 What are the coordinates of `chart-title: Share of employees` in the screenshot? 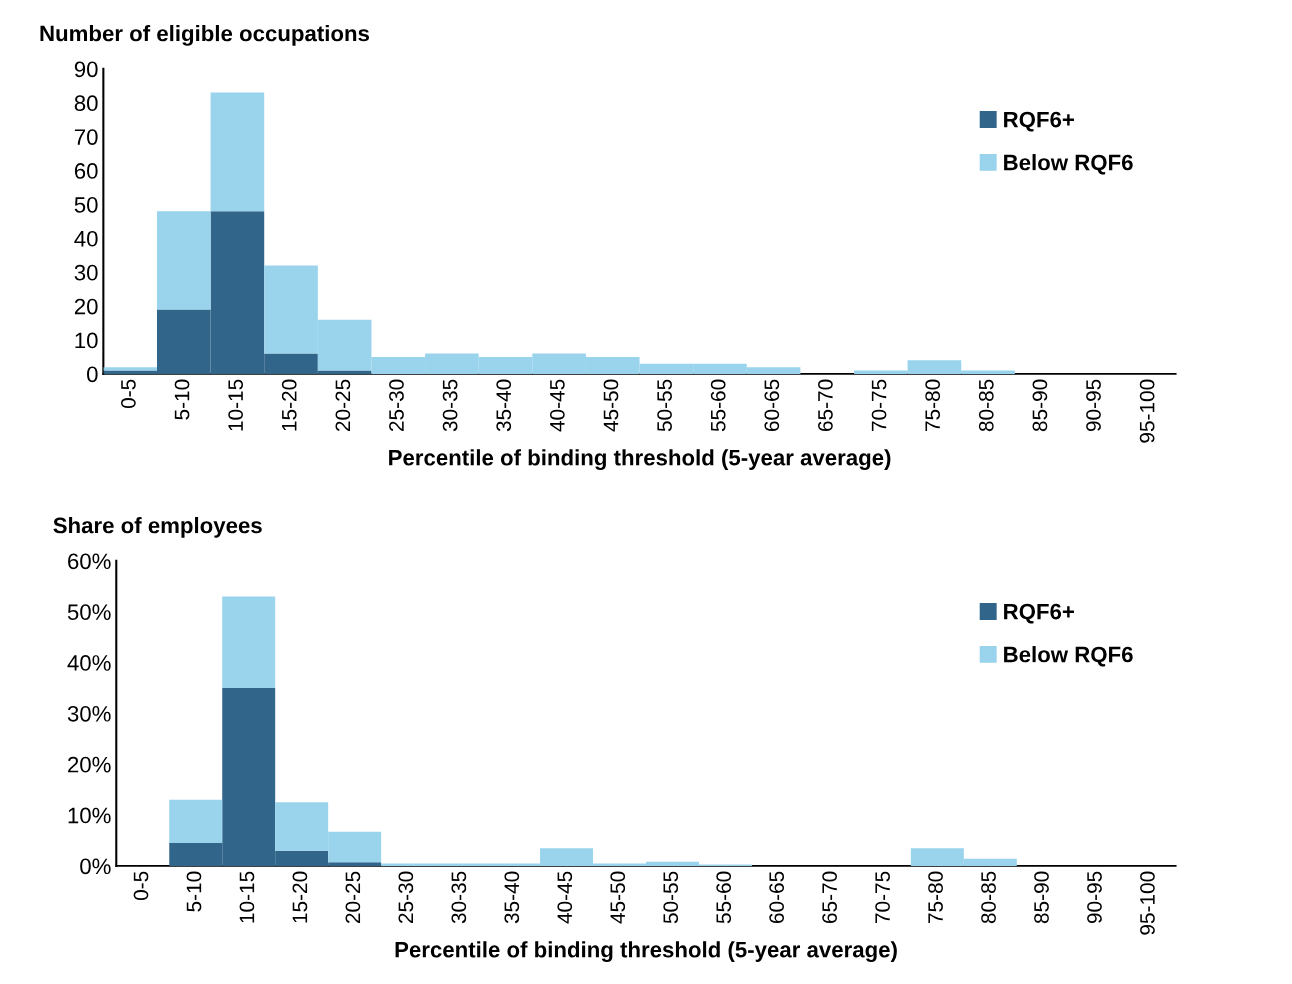 It's located at (157, 527).